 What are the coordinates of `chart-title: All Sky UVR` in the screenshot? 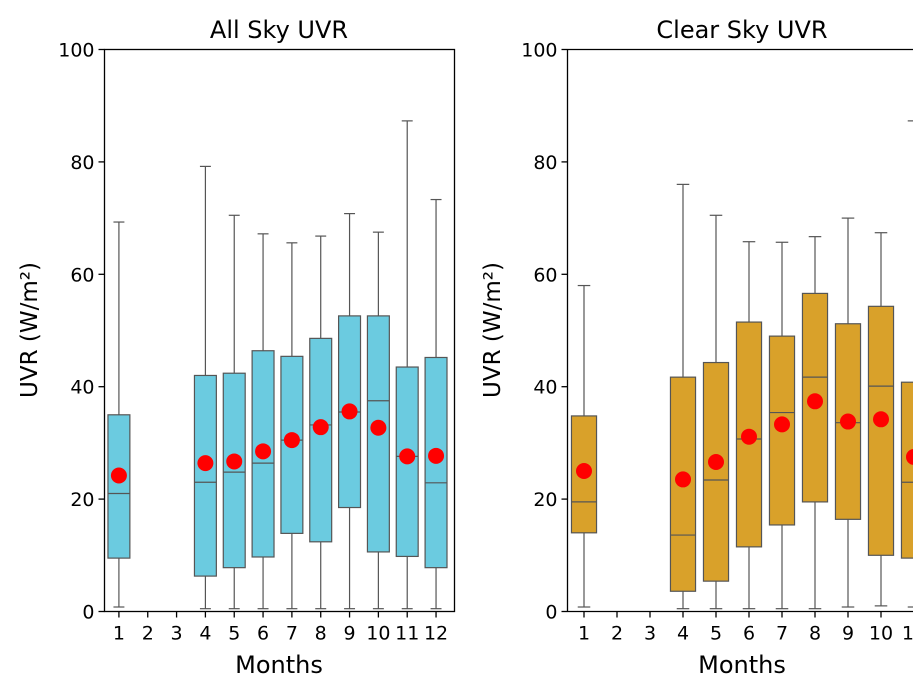 It's located at (279, 30).